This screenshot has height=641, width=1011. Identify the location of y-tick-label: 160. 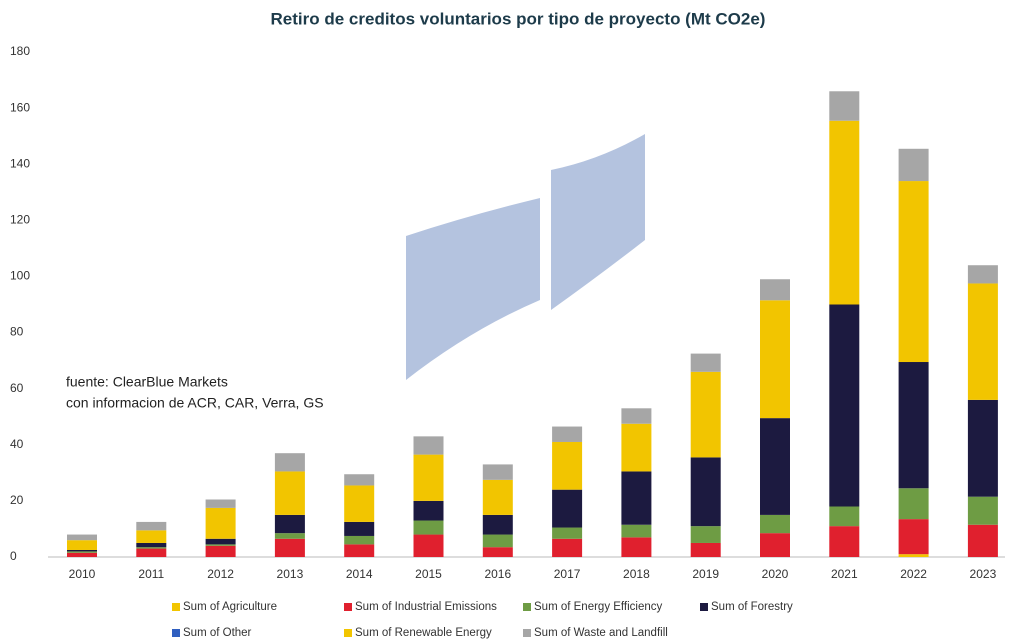
(20, 107).